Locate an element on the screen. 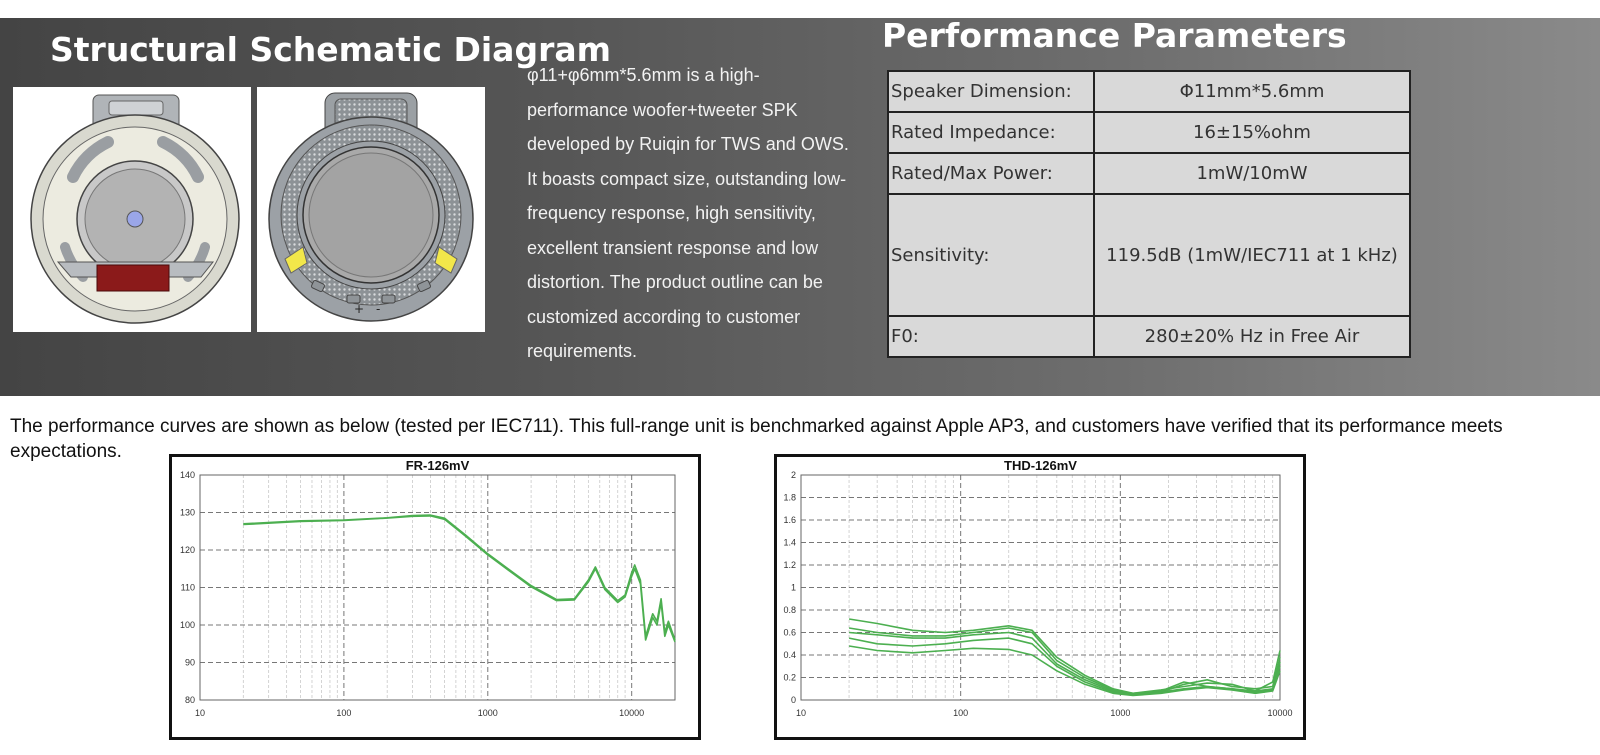  fr-chart-title: FR-126mV is located at coordinates (438, 465).